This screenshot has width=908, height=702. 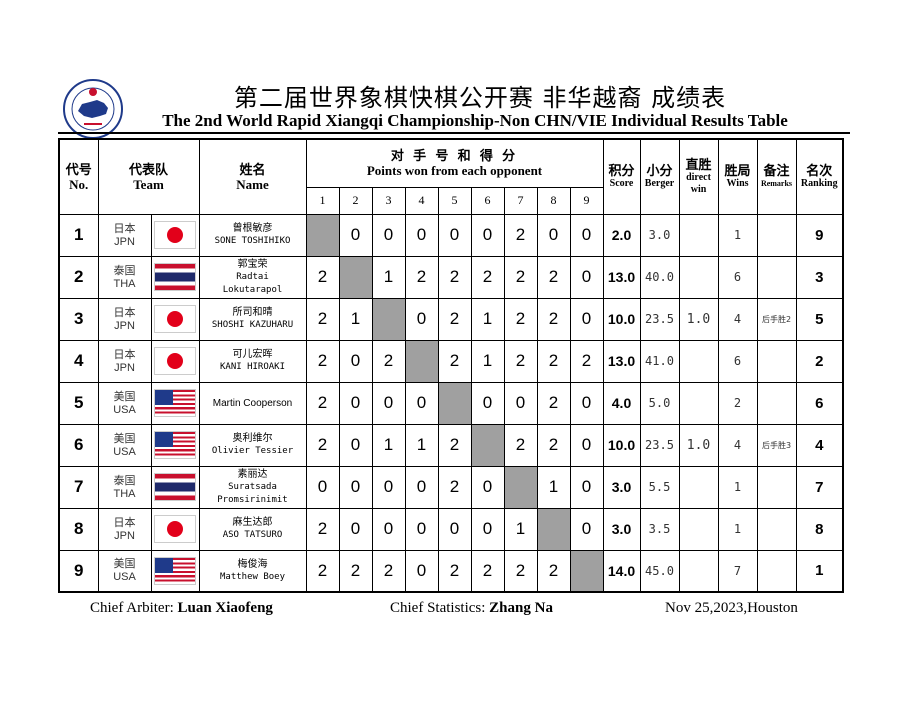 What do you see at coordinates (124, 403) in the screenshot?
I see `team-cell: 美国 USA` at bounding box center [124, 403].